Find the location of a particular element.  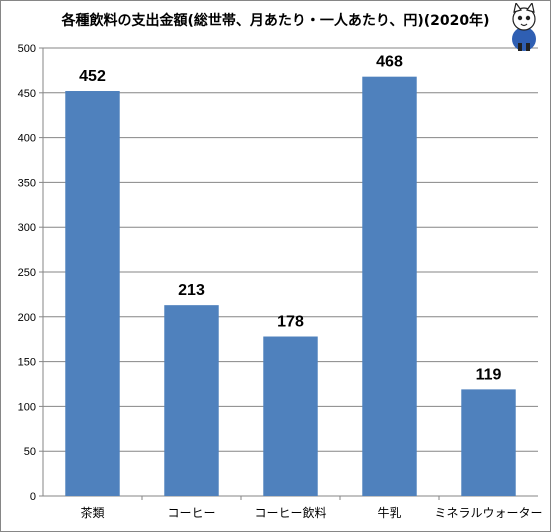

y-tick-label: 350 is located at coordinates (27, 183).